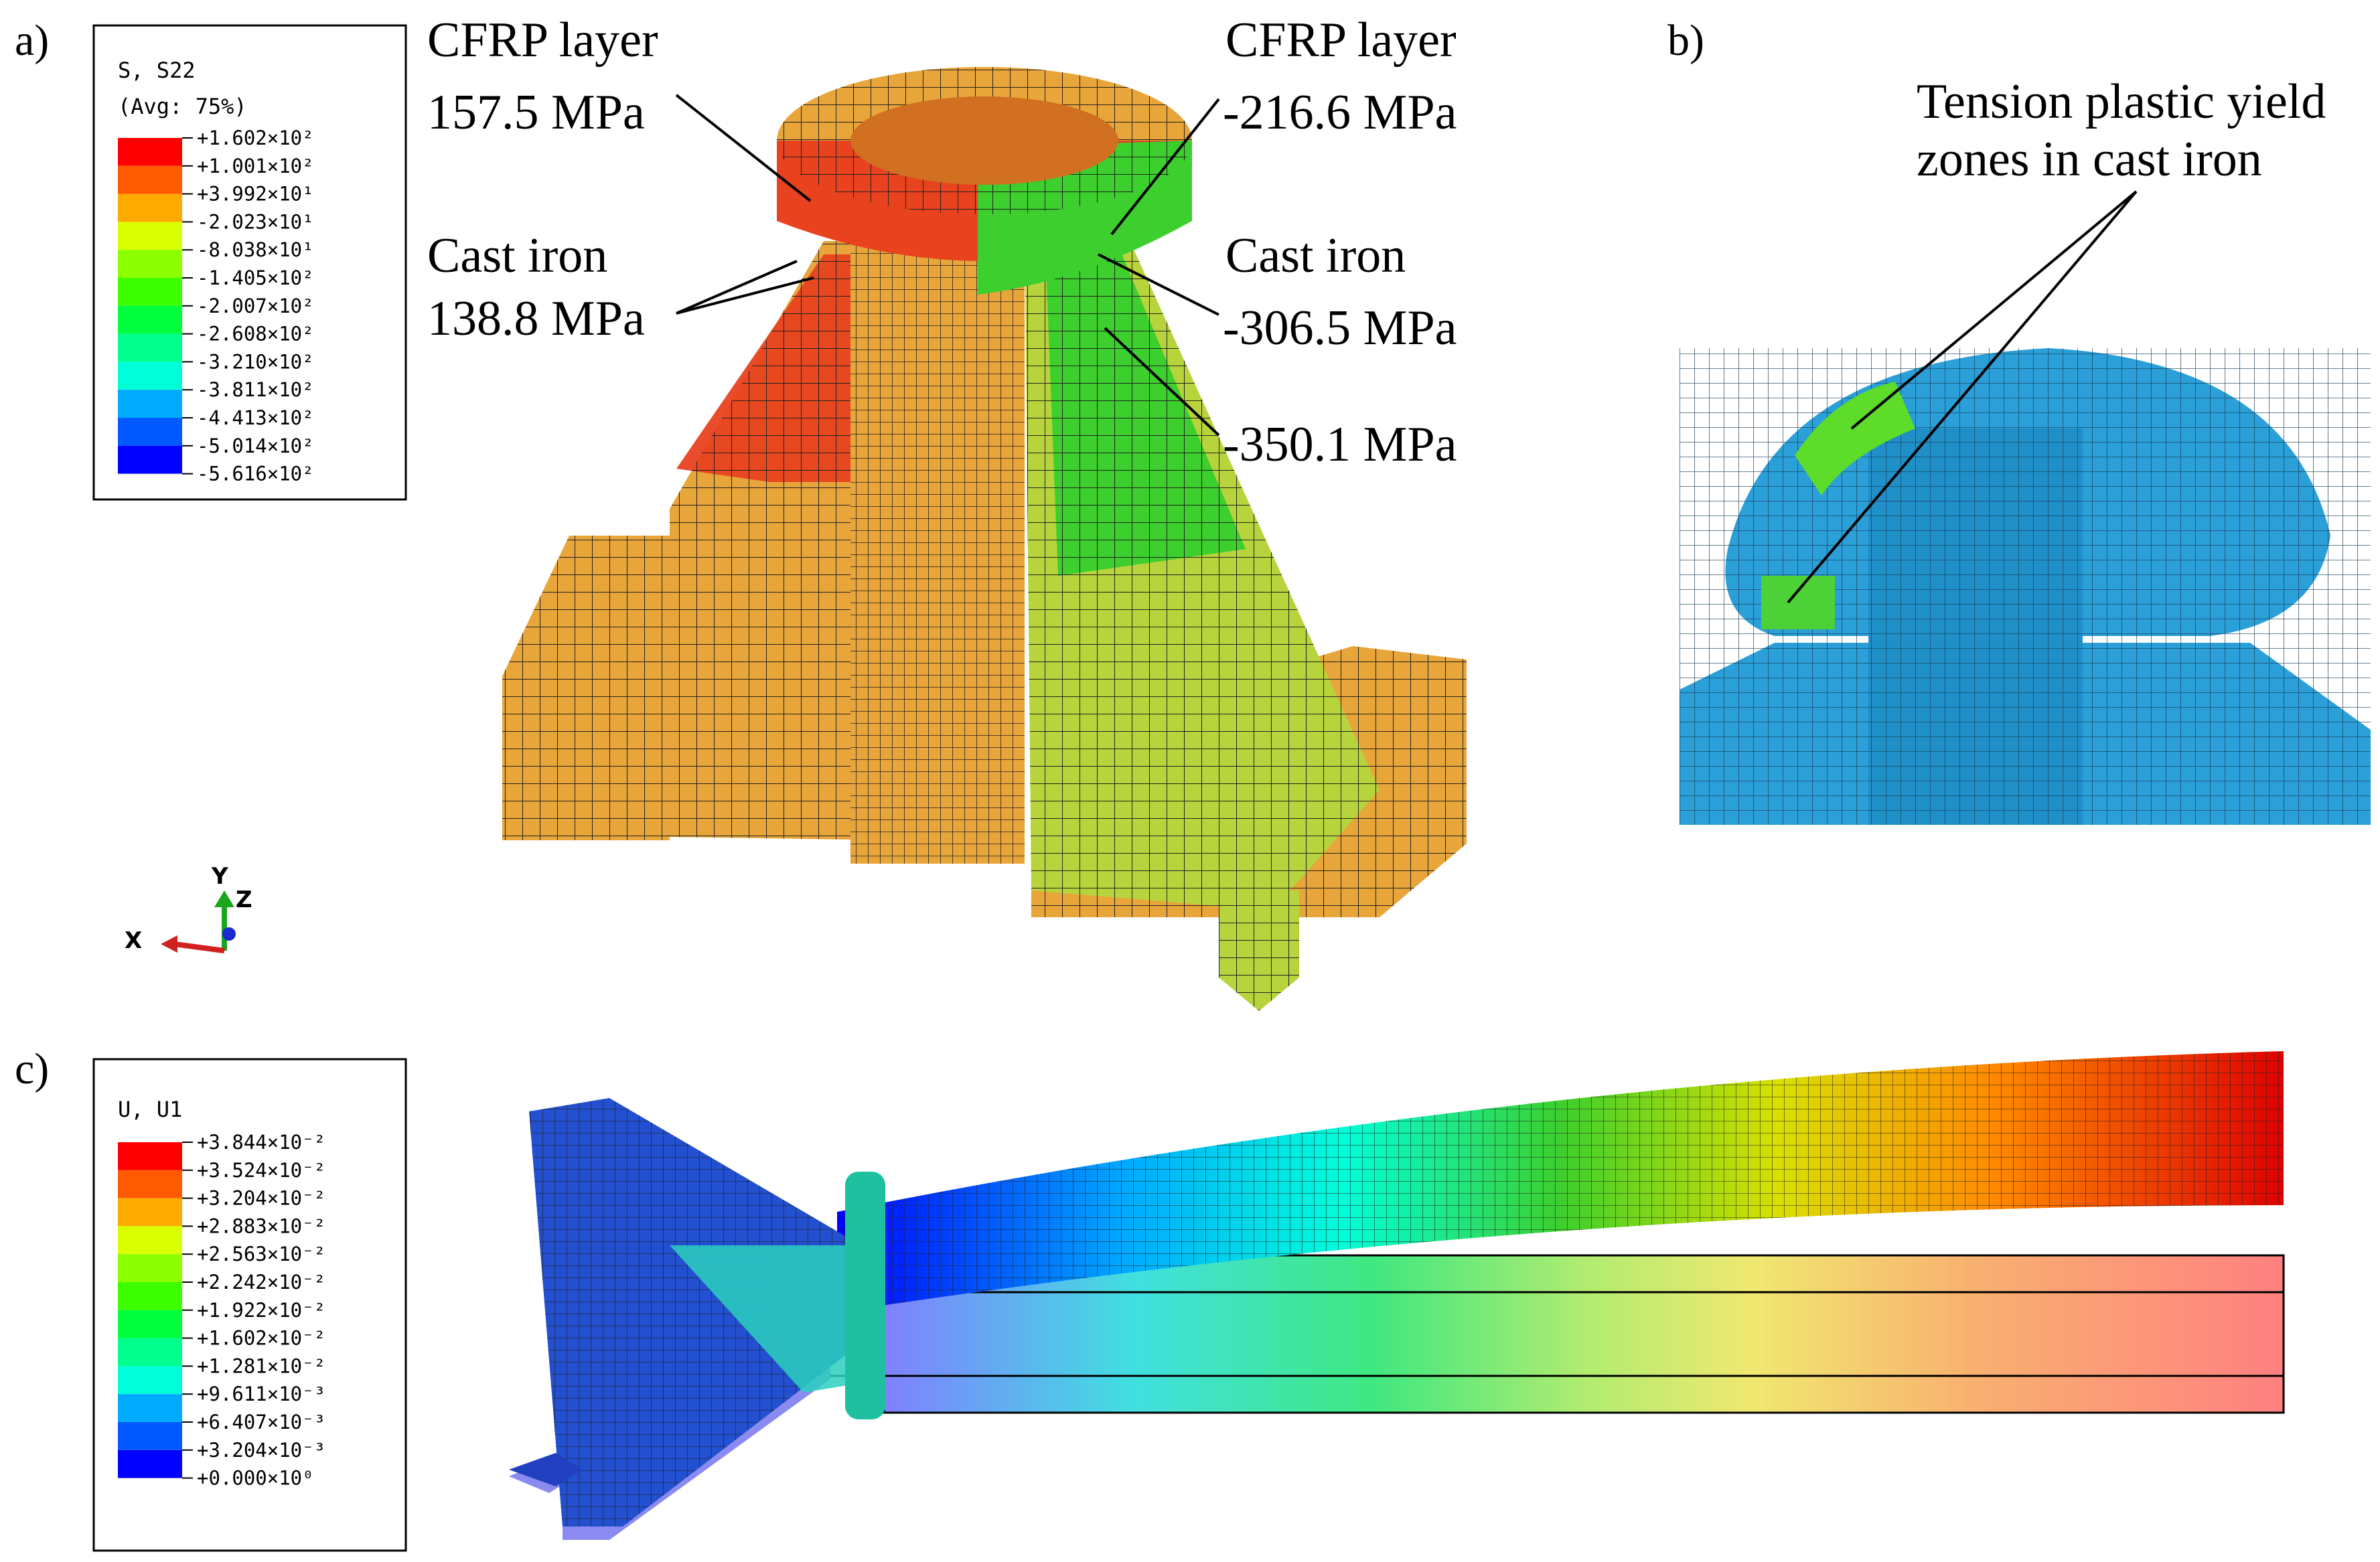 This screenshot has height=1562, width=2380. What do you see at coordinates (199, 947) in the screenshot?
I see `x-axis-arrow` at bounding box center [199, 947].